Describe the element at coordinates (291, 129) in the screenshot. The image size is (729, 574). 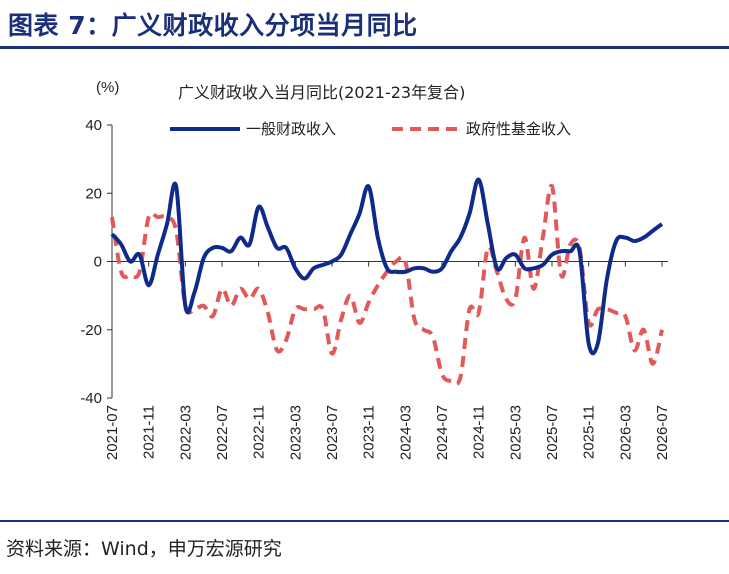
I see `legend-label-general-revenue: 一般财政收入` at that location.